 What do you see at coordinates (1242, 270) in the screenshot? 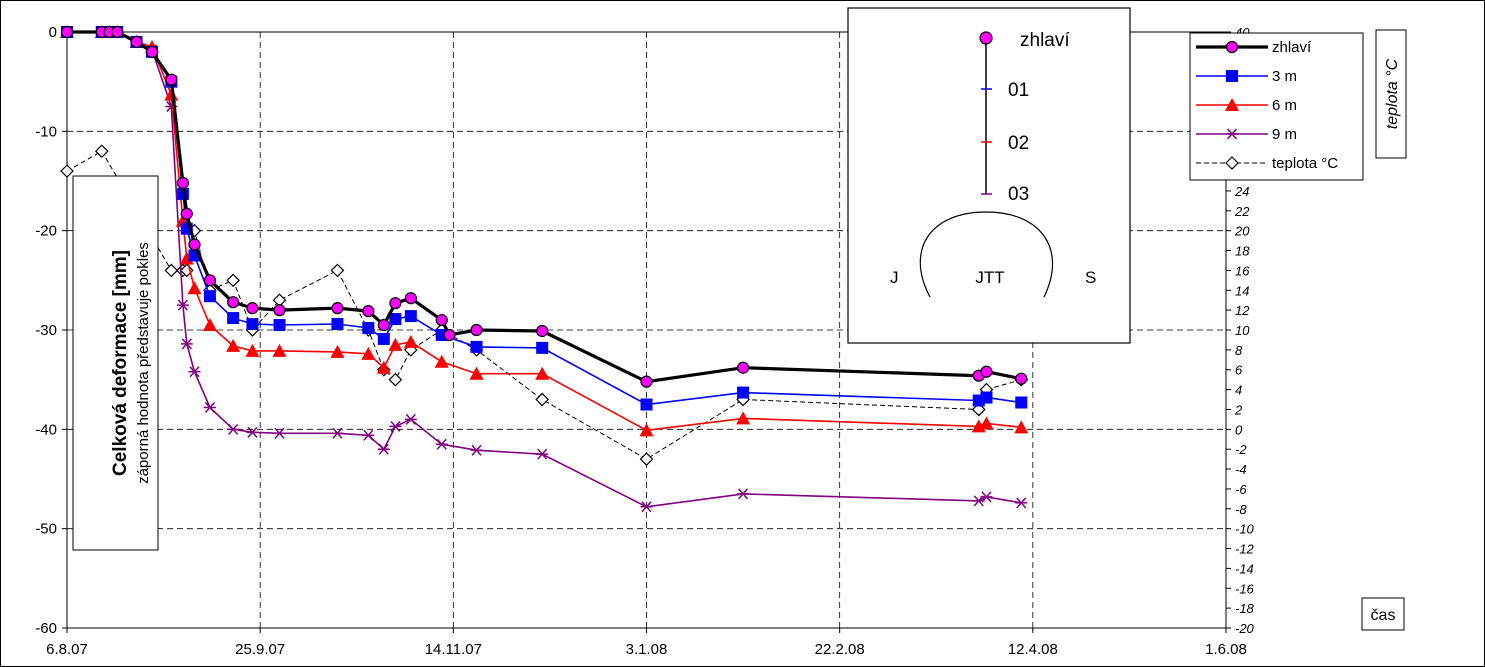
I see `right-tick-label: 16` at bounding box center [1242, 270].